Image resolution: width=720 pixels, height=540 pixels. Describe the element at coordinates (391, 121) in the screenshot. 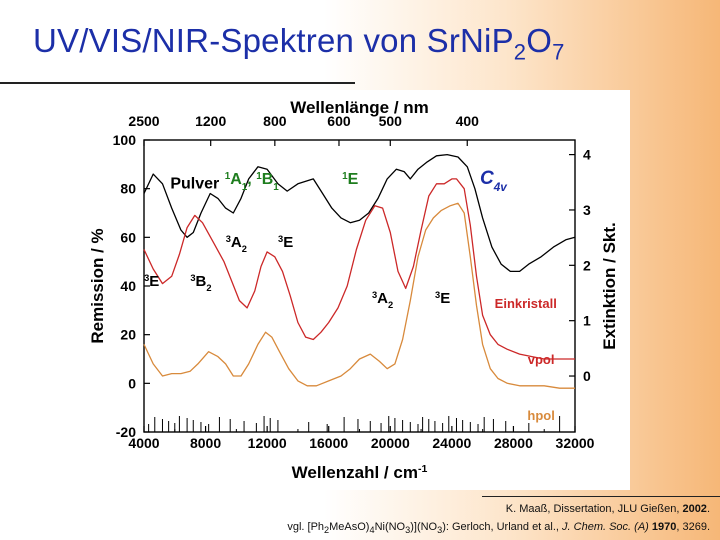

I see `top-tick-label: 500` at that location.